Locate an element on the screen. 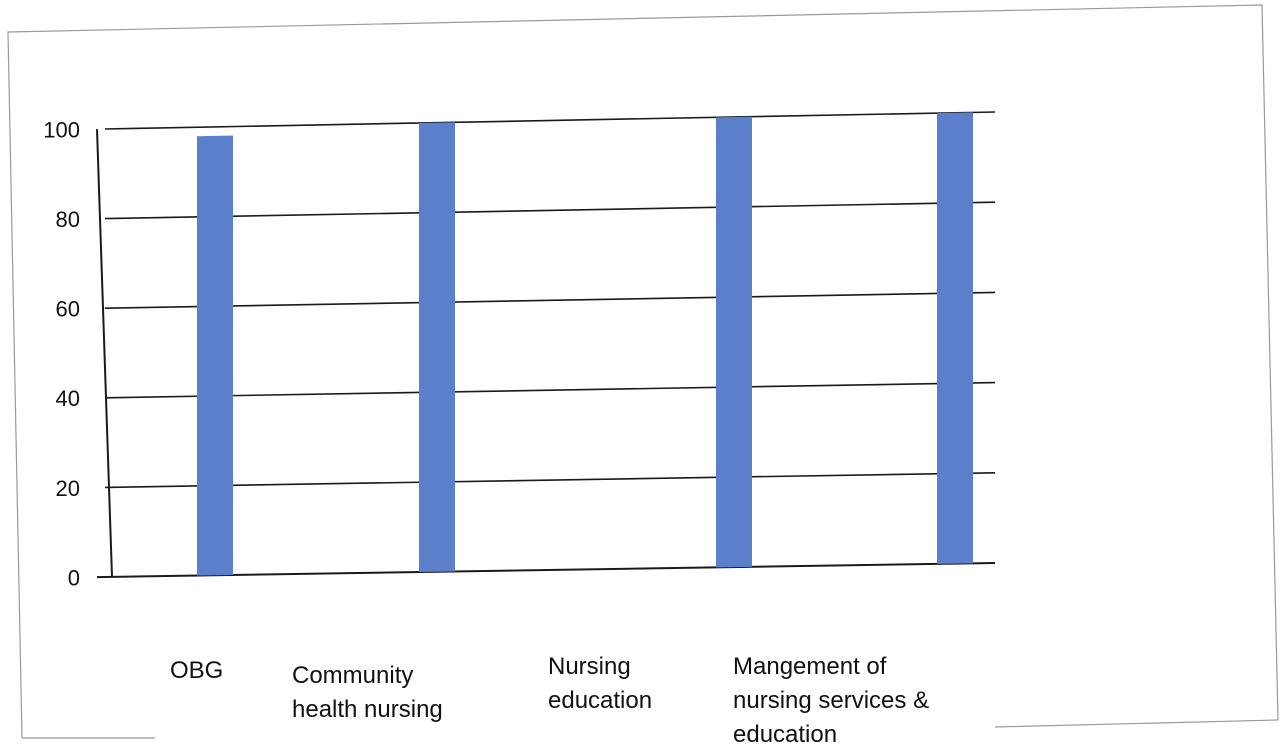 The width and height of the screenshot is (1285, 750). category-label-2-line-1: Community is located at coordinates (352, 675).